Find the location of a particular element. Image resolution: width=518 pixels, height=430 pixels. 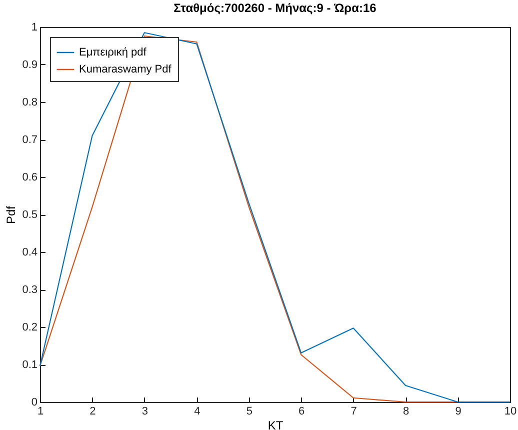

y-tick-label: 0.2 is located at coordinates (30, 328).